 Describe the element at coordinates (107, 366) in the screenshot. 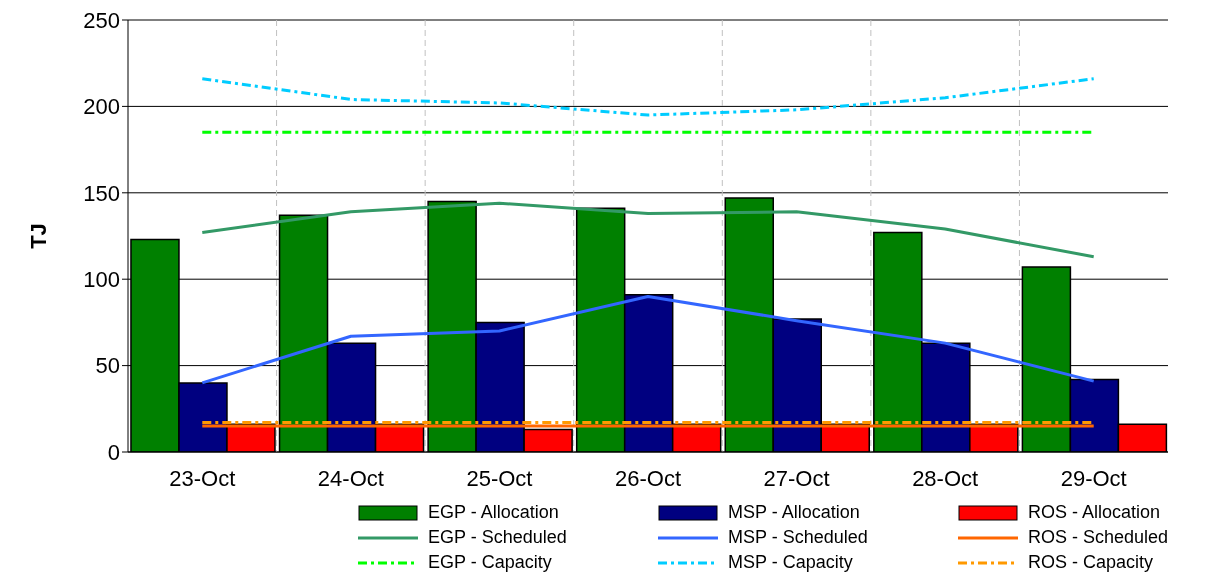

I see `y-tick-label: 50` at that location.